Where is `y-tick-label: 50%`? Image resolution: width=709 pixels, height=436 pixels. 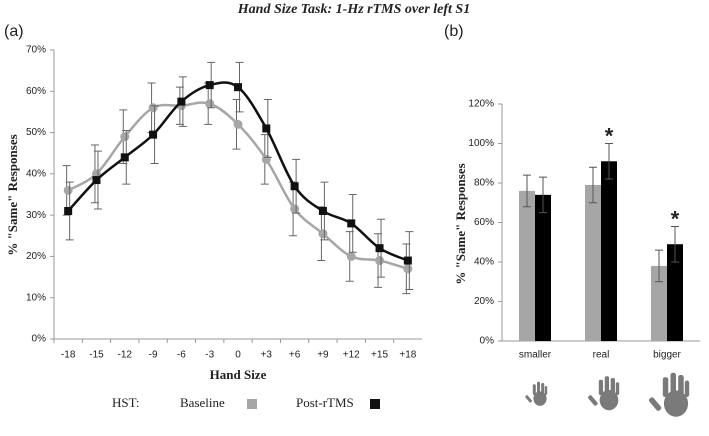 y-tick-label: 50% is located at coordinates (36, 132).